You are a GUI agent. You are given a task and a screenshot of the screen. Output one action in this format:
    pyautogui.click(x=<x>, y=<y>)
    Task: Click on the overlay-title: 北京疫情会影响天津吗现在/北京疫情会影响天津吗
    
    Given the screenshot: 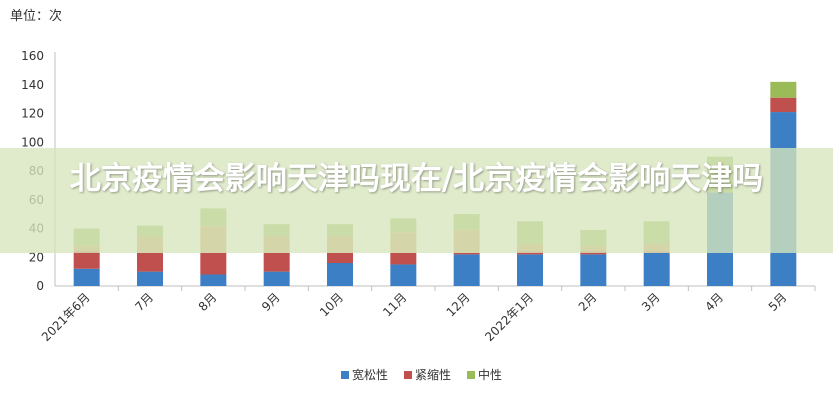 What is the action you would take?
    pyautogui.click(x=416, y=179)
    